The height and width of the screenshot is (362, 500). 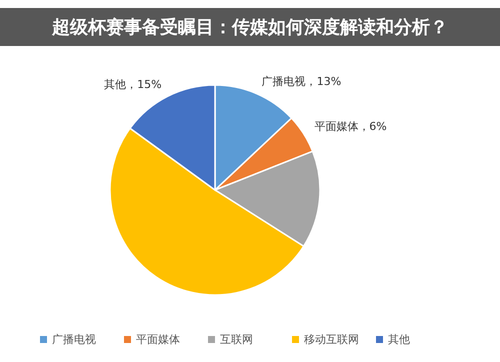 I want to click on legend-label: 互联网, so click(x=236, y=339).